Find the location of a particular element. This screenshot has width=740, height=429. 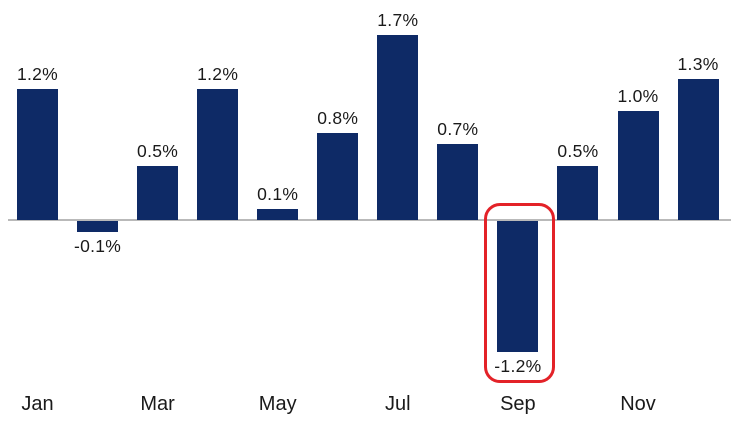

value-label-apr: 1.2% is located at coordinates (218, 74).